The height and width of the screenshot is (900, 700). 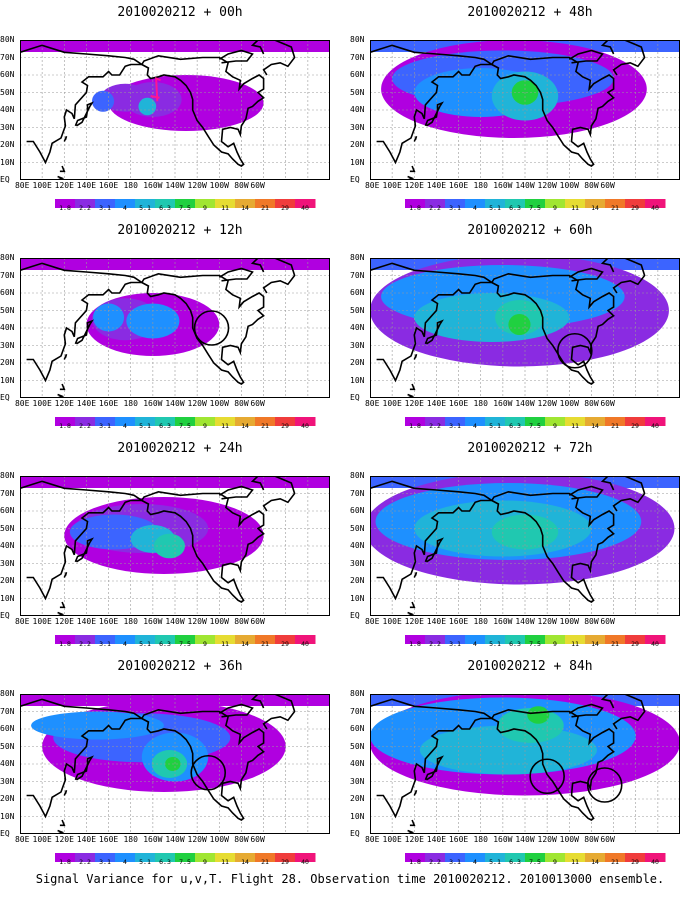 I want to click on lon-label: 80W, so click(x=241, y=403).